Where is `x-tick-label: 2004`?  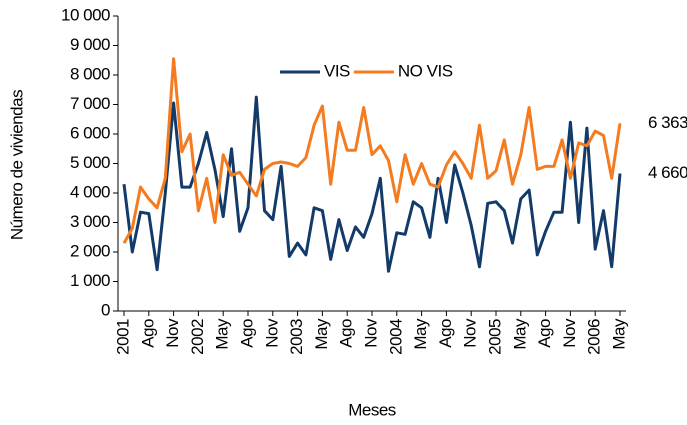 x-tick-label: 2004 is located at coordinates (395, 337).